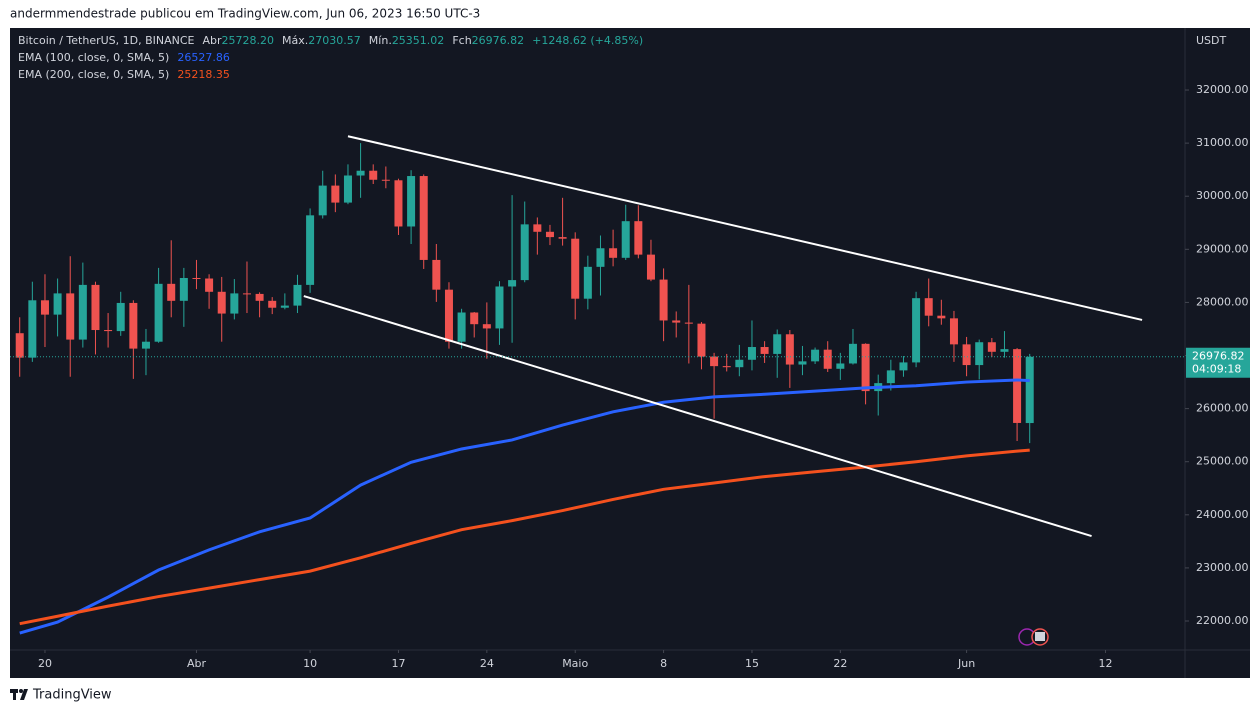  Describe the element at coordinates (248, 40) in the screenshot. I see `ohlc-value: 25728.20` at that location.